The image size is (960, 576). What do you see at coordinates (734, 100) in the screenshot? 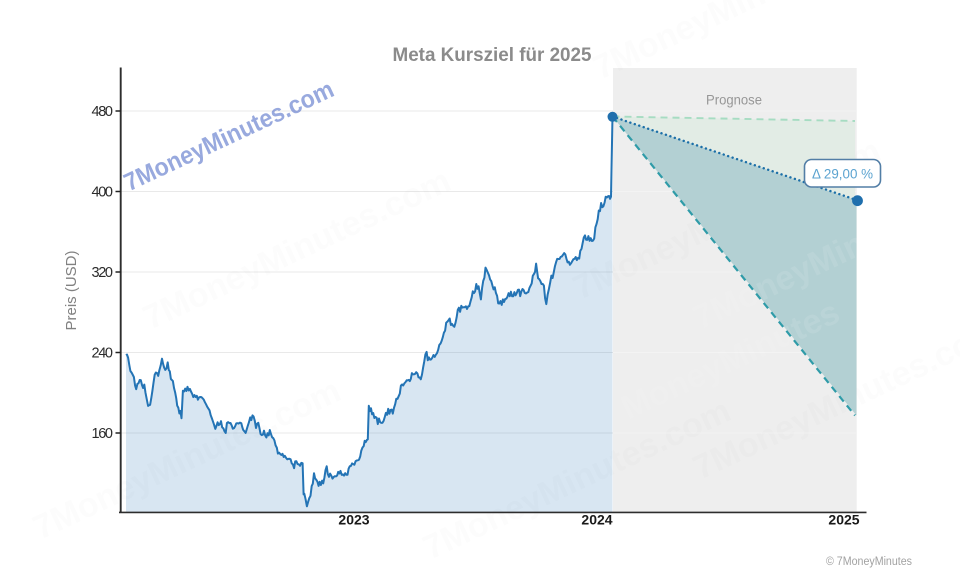
I see `svg-text: Prognose` at bounding box center [734, 100].